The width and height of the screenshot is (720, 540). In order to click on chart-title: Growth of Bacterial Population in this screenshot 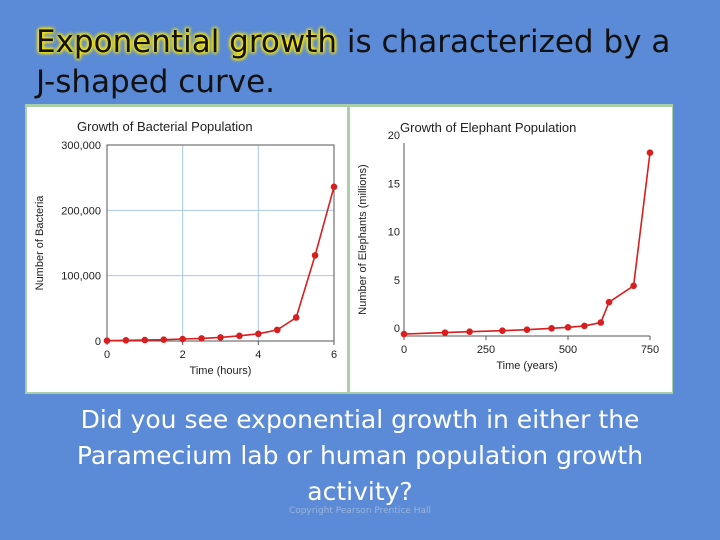, I will do `click(165, 126)`.